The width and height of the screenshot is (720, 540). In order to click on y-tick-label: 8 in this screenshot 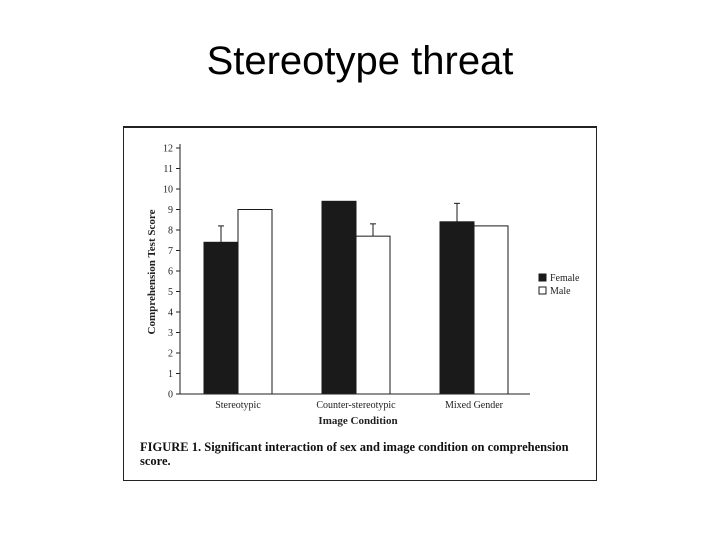, I will do `click(170, 231)`.